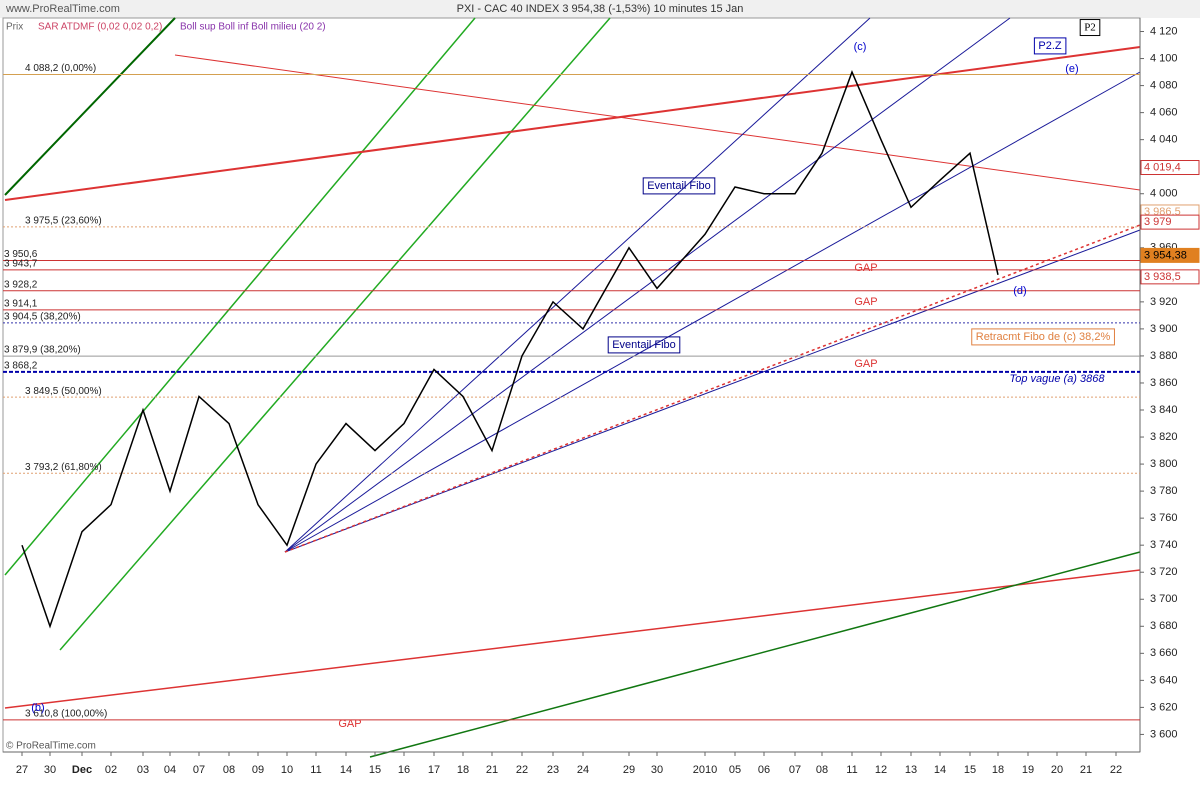 Image resolution: width=1200 pixels, height=805 pixels. What do you see at coordinates (404, 770) in the screenshot?
I see `x-tick-label: 16` at bounding box center [404, 770].